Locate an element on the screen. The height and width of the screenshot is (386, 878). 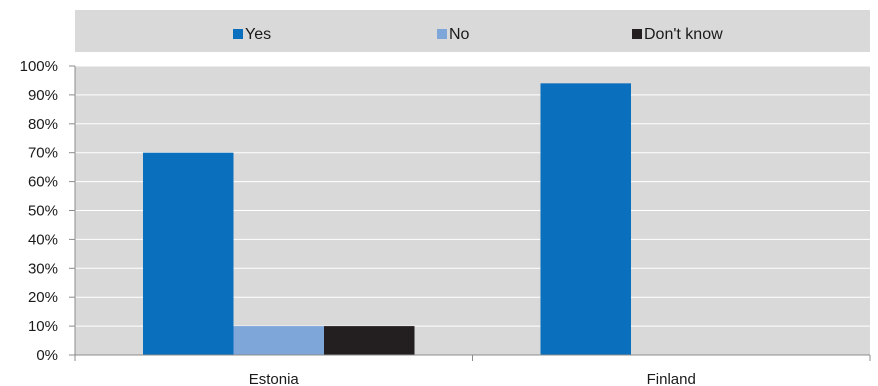
y-tick-label: 30% is located at coordinates (43, 268).